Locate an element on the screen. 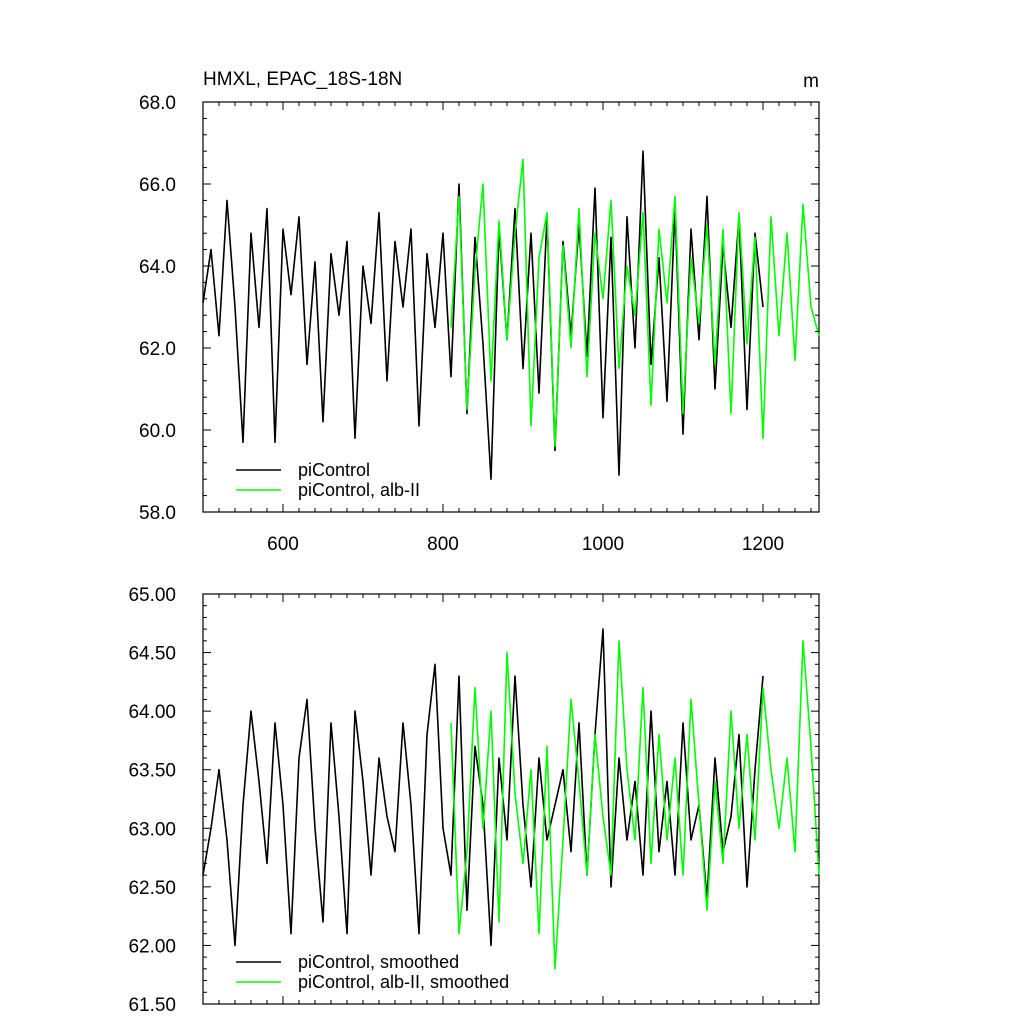 Image resolution: width=1024 pixels, height=1024 pixels. y-tick-label: 64.50 is located at coordinates (152, 654).